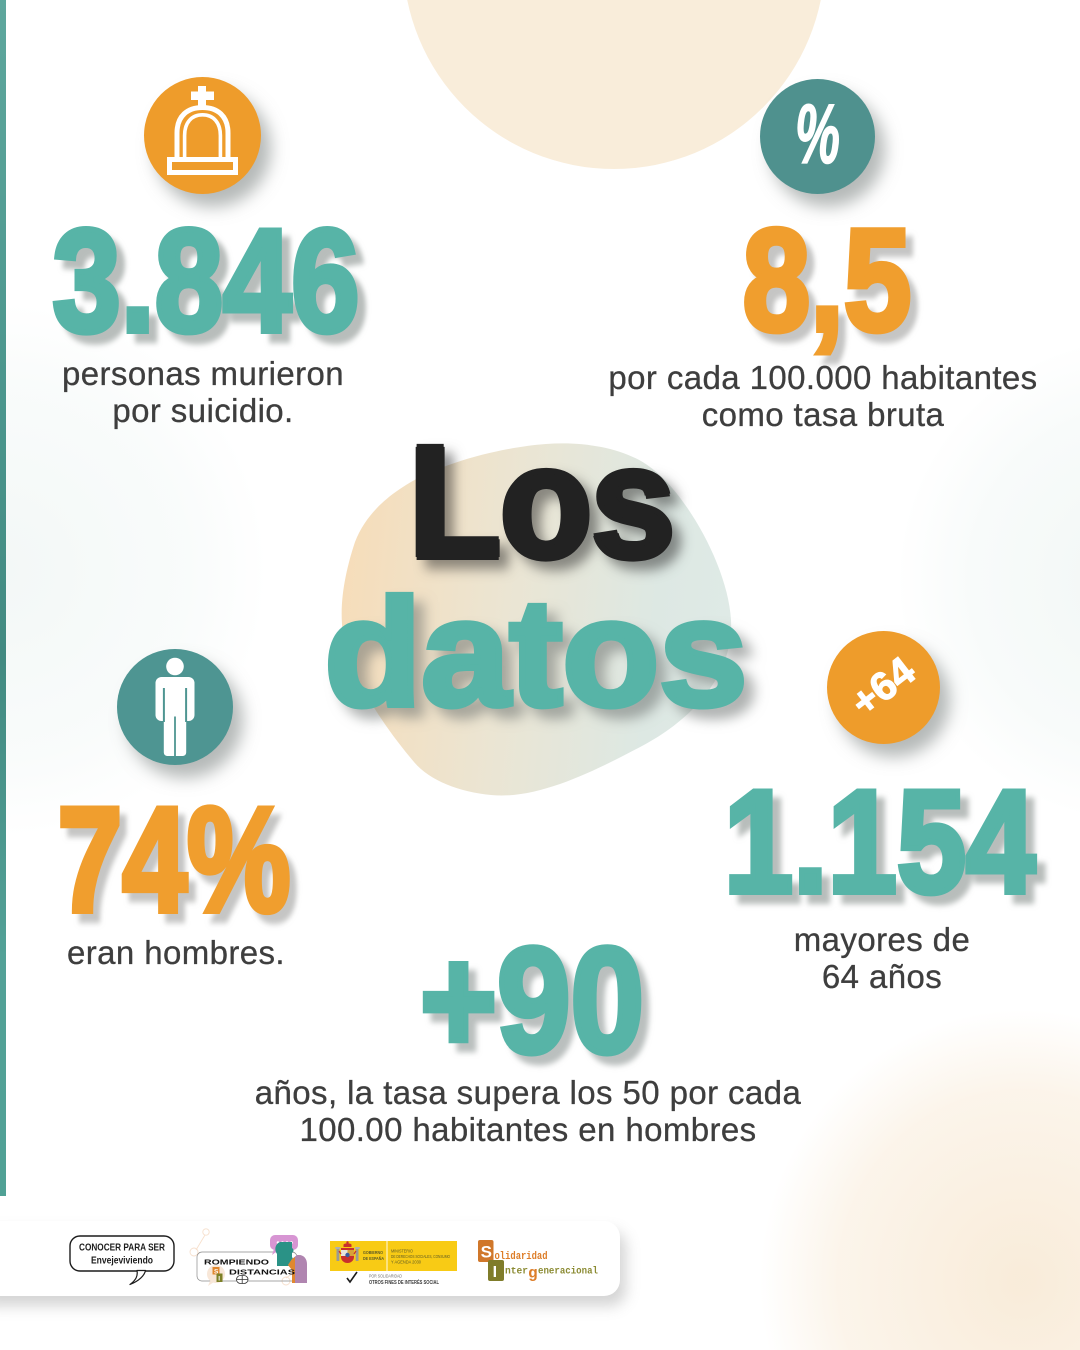  What do you see at coordinates (385, 1277) in the screenshot?
I see `svg-text: POR SOLIDARIDAD` at bounding box center [385, 1277].